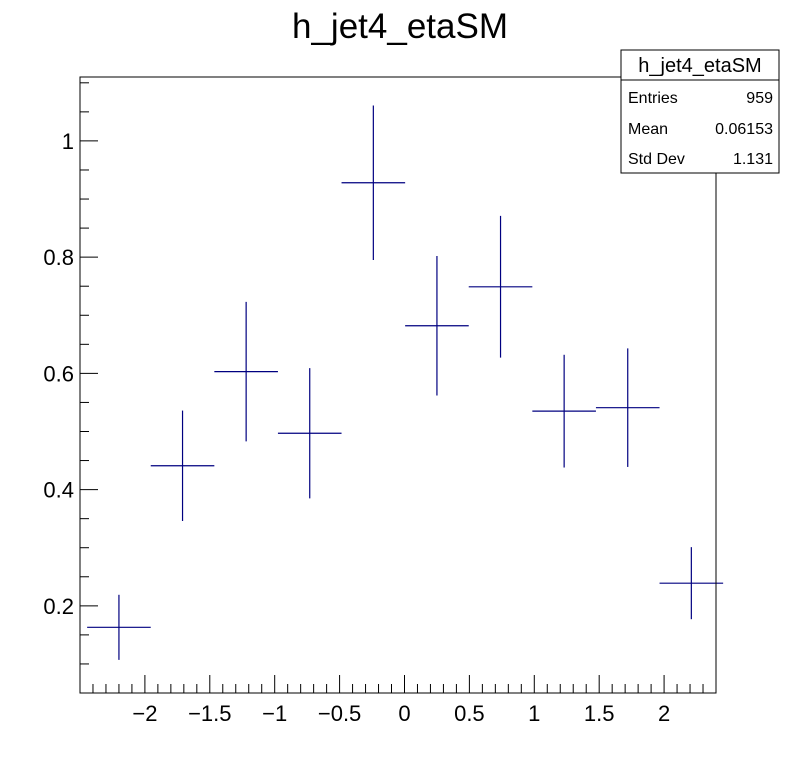 The width and height of the screenshot is (796, 772). I want to click on y-tick-label: 0.8, so click(58, 257).